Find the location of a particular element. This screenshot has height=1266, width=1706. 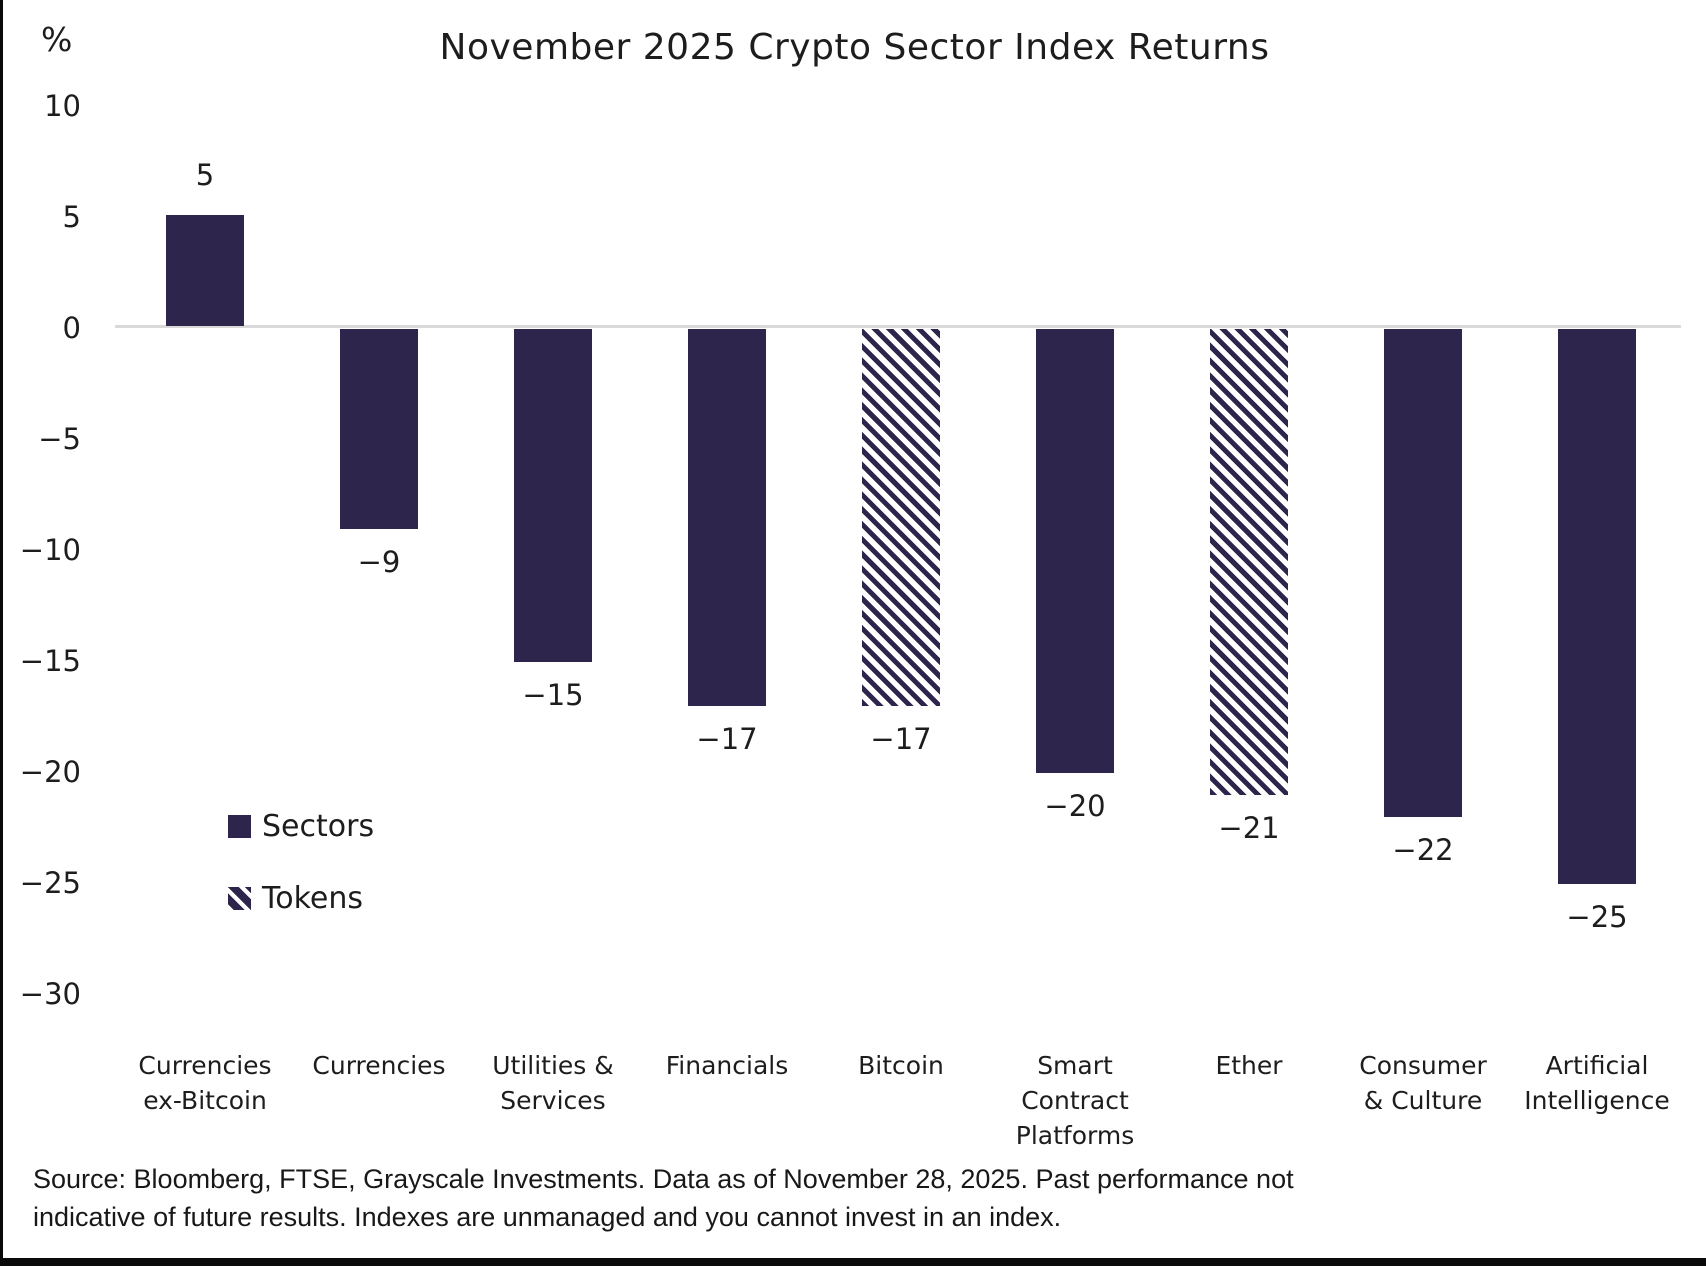

category-label-utilities-services: Utilities & Services is located at coordinates (553, 1083).